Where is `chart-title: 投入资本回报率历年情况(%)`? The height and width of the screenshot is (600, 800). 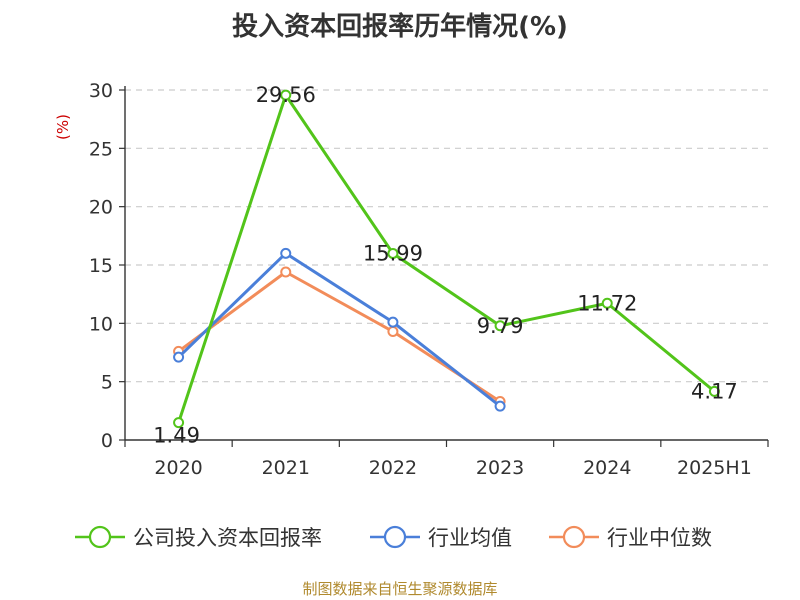
chart-title: 投入资本回报率历年情况(%) is located at coordinates (400, 27).